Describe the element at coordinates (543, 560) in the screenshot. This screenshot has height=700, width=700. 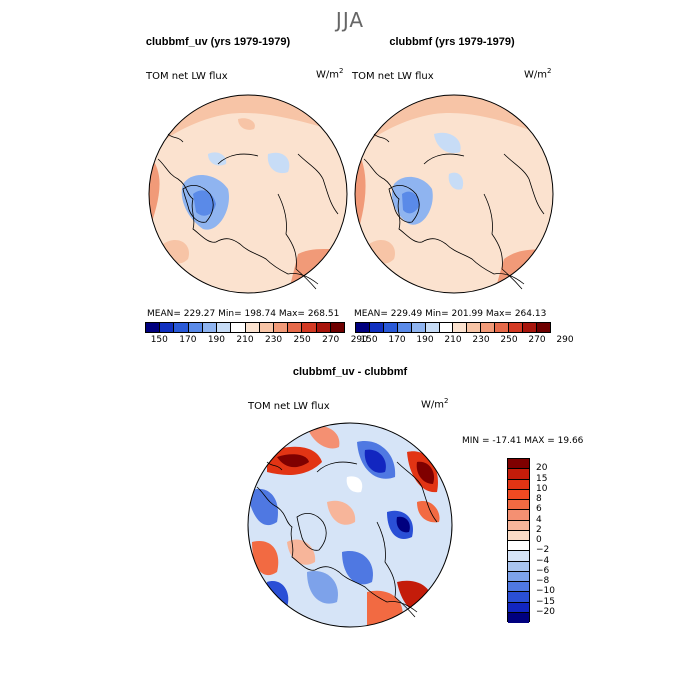
I see `diff-colorbar-tick-label: −4` at that location.